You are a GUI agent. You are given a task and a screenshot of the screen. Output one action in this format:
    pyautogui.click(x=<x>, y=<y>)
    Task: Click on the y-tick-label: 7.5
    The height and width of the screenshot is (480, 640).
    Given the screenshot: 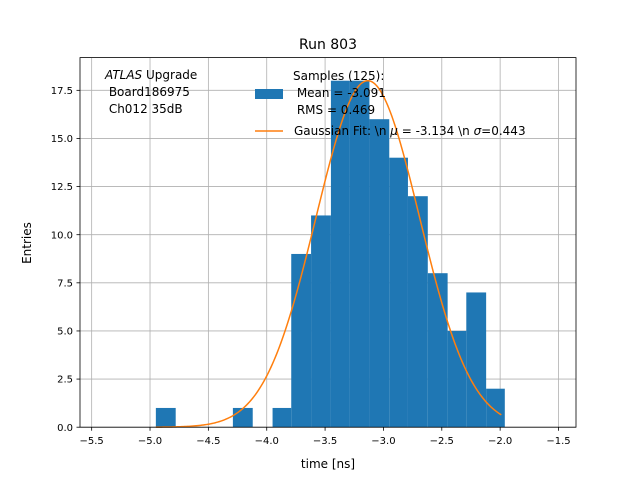 What is the action you would take?
    pyautogui.click(x=65, y=283)
    